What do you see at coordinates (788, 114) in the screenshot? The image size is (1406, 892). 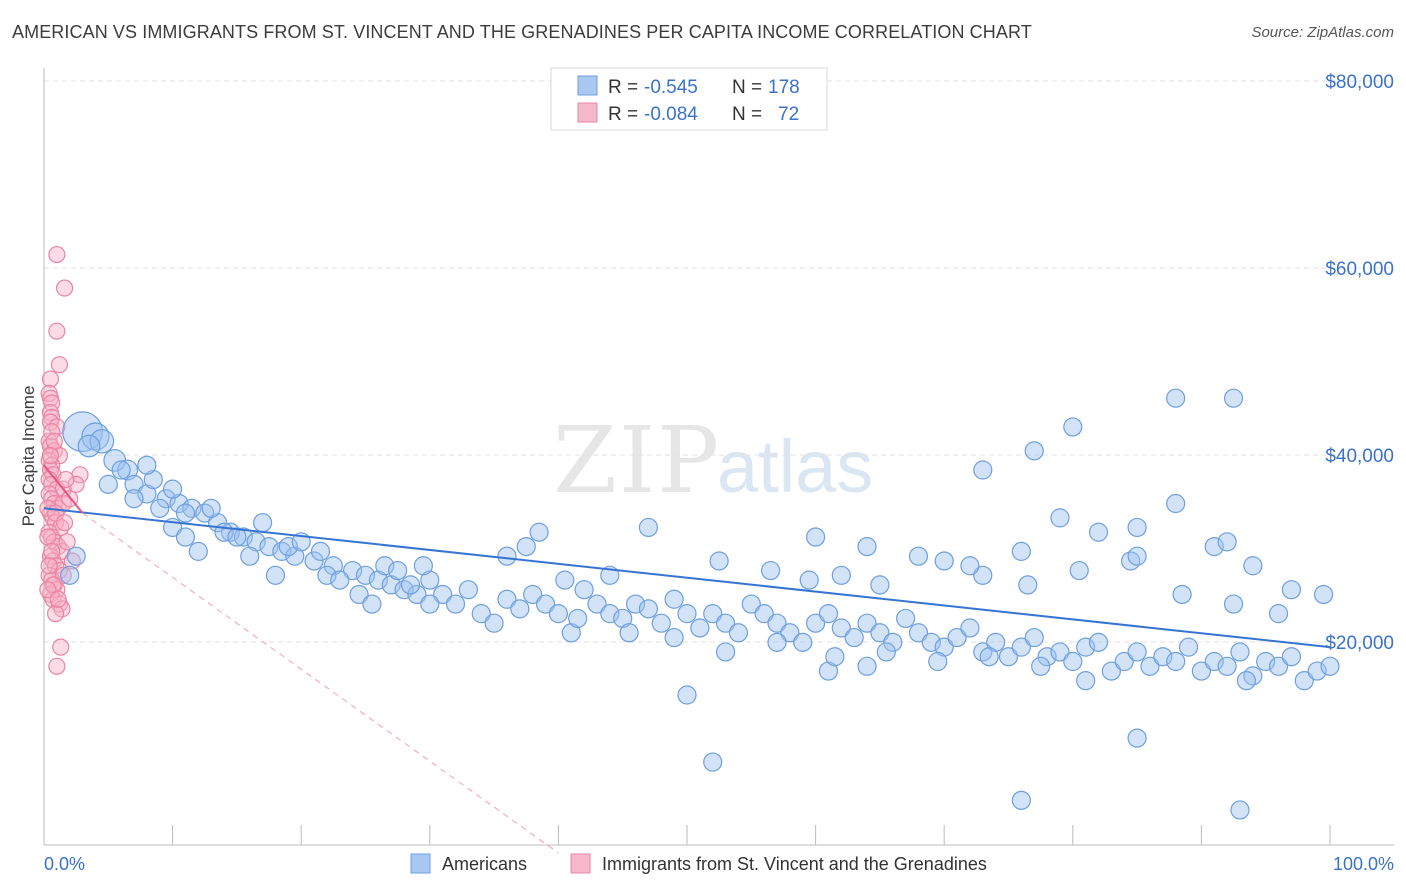 I see `legend-n-value-2: 72` at bounding box center [788, 114].